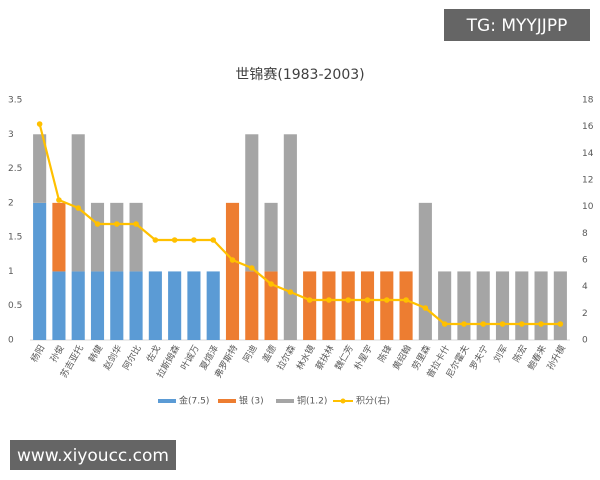 This screenshot has width=600, height=480. I want to click on legend-label: 铜(1.2), so click(312, 401).